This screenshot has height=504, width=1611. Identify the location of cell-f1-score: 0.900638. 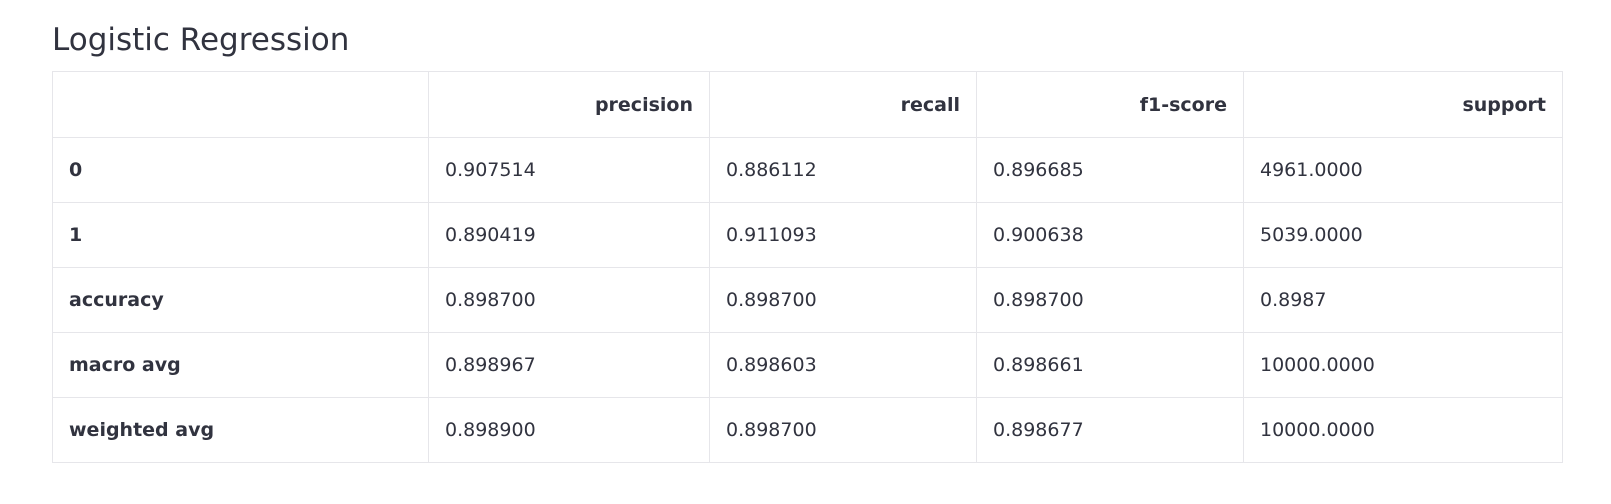
(1110, 235).